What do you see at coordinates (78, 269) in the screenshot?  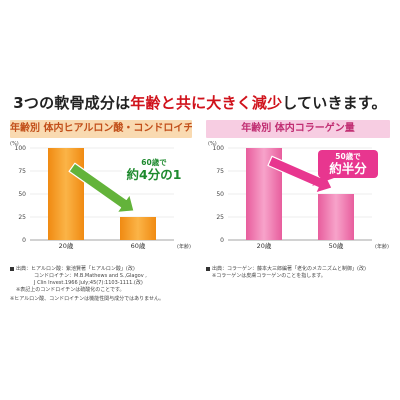 I see `left-source-line: 出典：ヒアルロン酸：紫池賢著「ヒアルロン酸」(改)` at bounding box center [78, 269].